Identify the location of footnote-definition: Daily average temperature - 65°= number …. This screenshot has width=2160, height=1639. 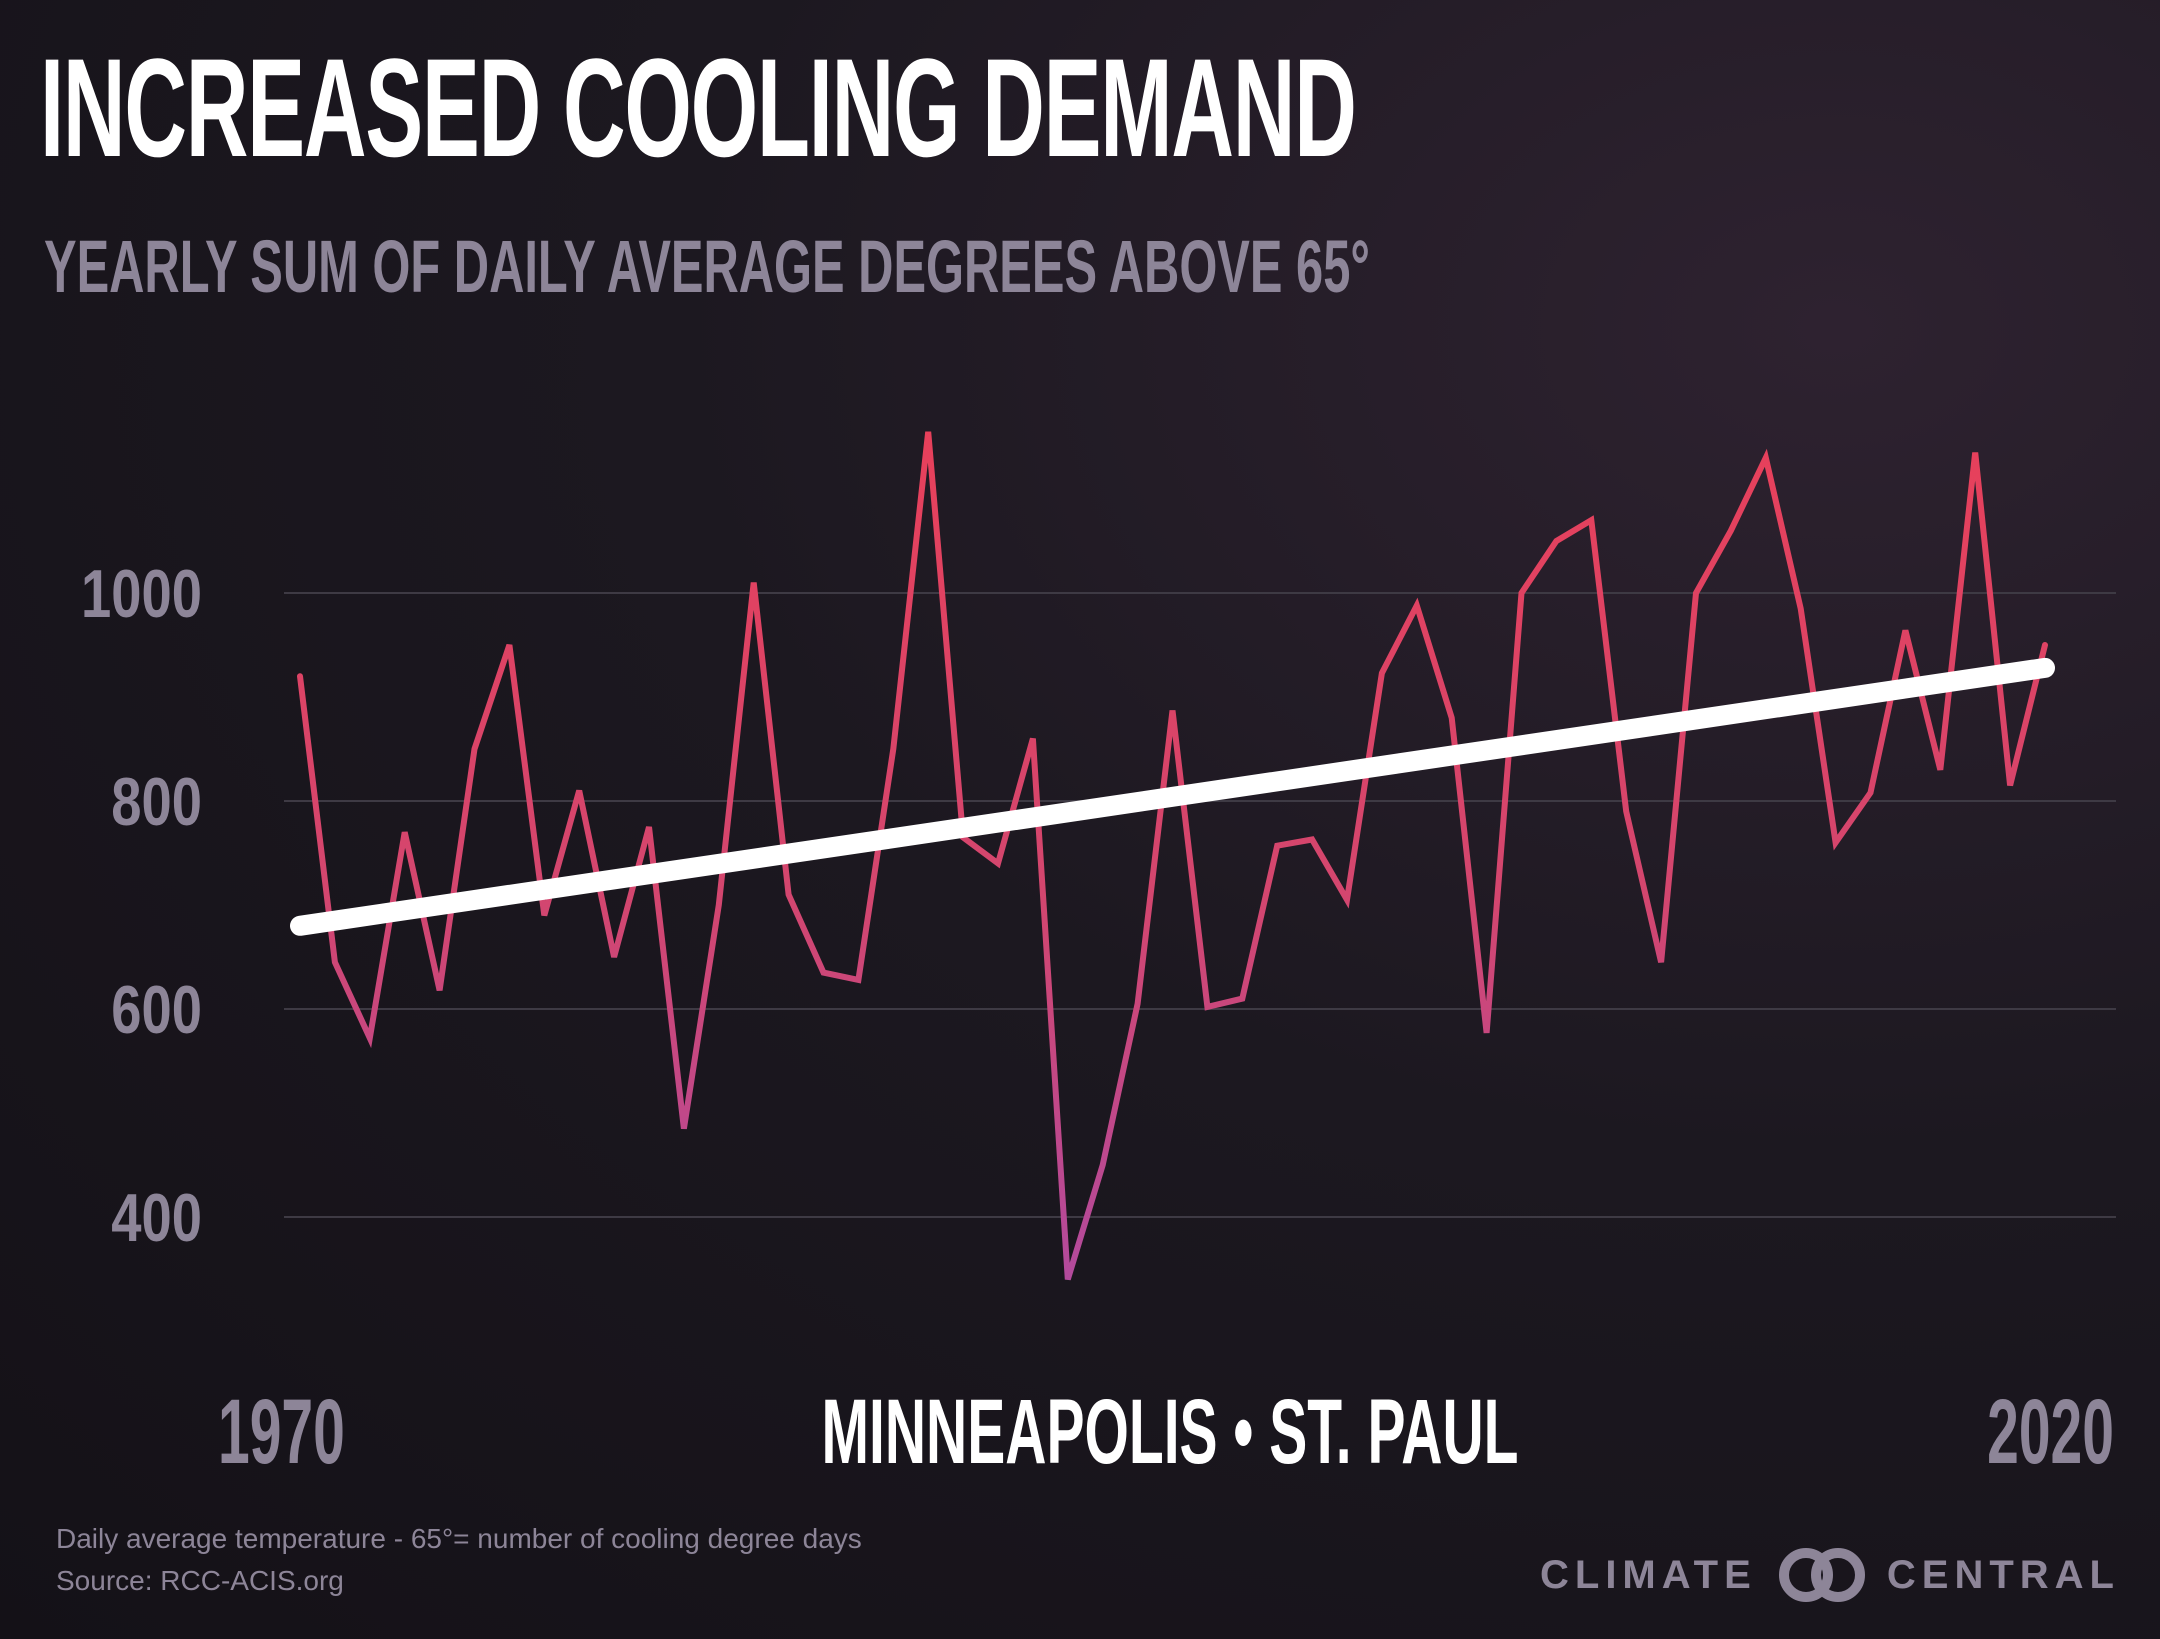
(459, 1538).